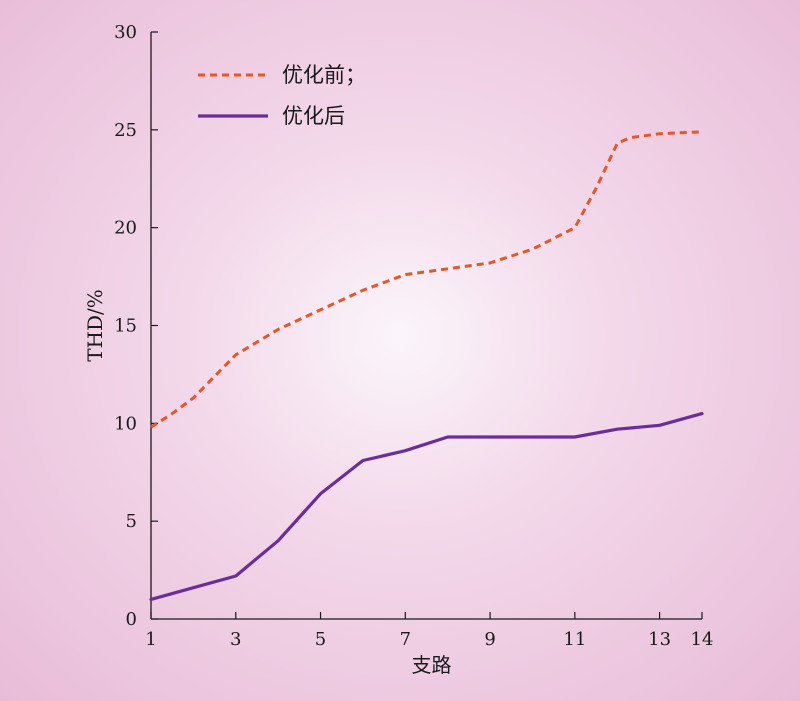 The width and height of the screenshot is (800, 701). I want to click on y-axis-label: THD/%, so click(95, 325).